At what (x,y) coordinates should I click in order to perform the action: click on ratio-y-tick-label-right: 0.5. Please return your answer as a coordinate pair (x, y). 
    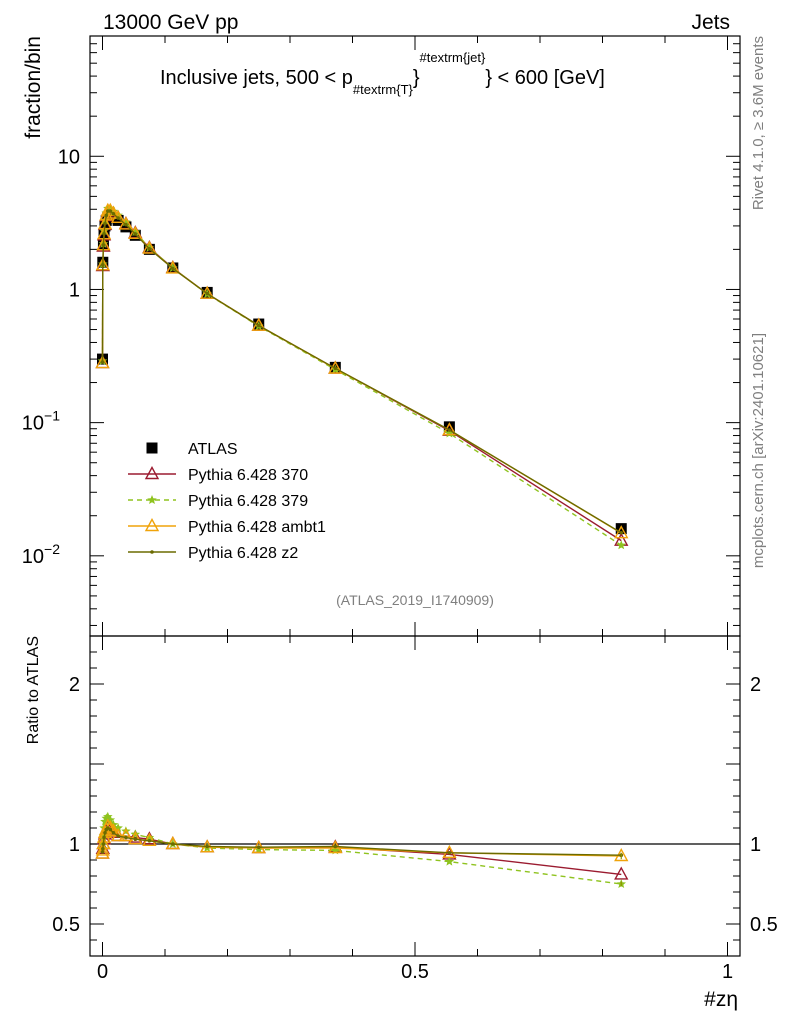
    Looking at the image, I should click on (764, 925).